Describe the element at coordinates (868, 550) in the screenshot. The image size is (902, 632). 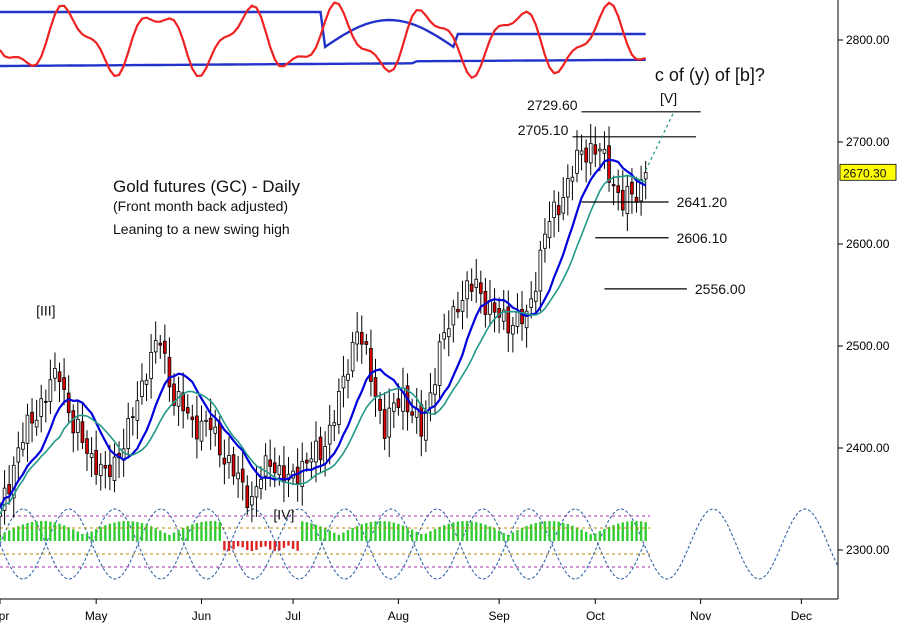
I see `y-tick-label: 2300.00` at that location.